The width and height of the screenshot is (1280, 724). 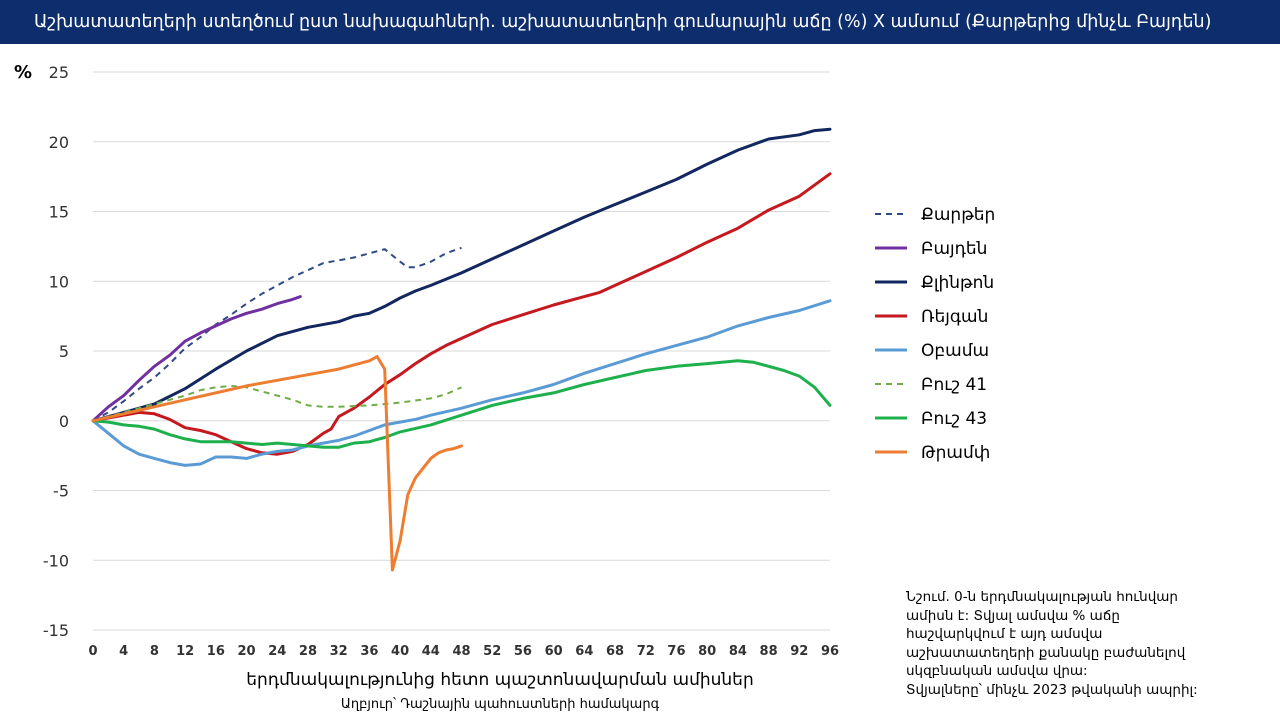 I want to click on note-line: աշխատատեղերի քանակը բաժանելով, so click(x=1046, y=652).